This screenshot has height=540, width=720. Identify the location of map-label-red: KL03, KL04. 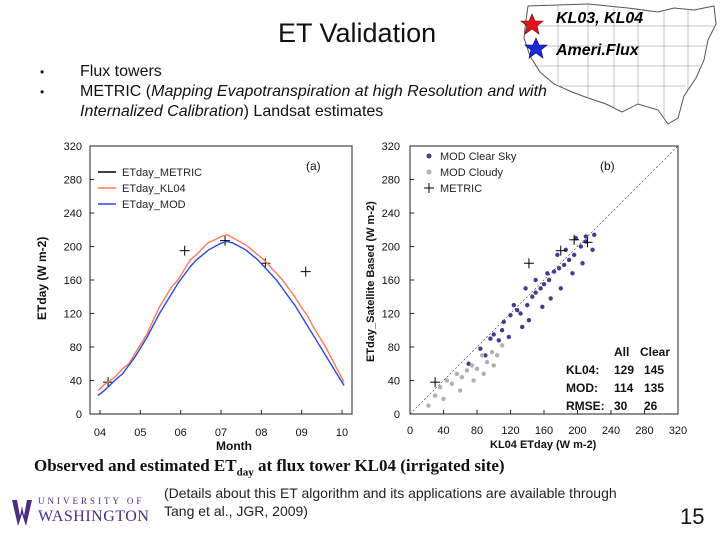
(600, 18).